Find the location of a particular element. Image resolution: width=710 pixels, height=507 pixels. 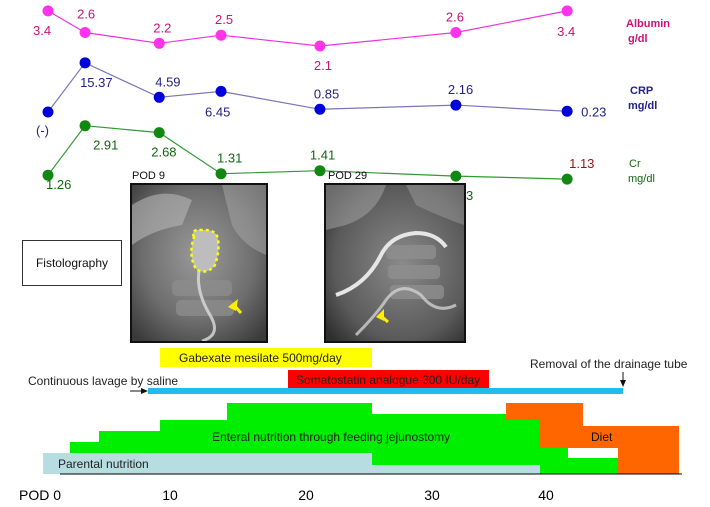

cr-data-label: 1.26 is located at coordinates (58, 184).